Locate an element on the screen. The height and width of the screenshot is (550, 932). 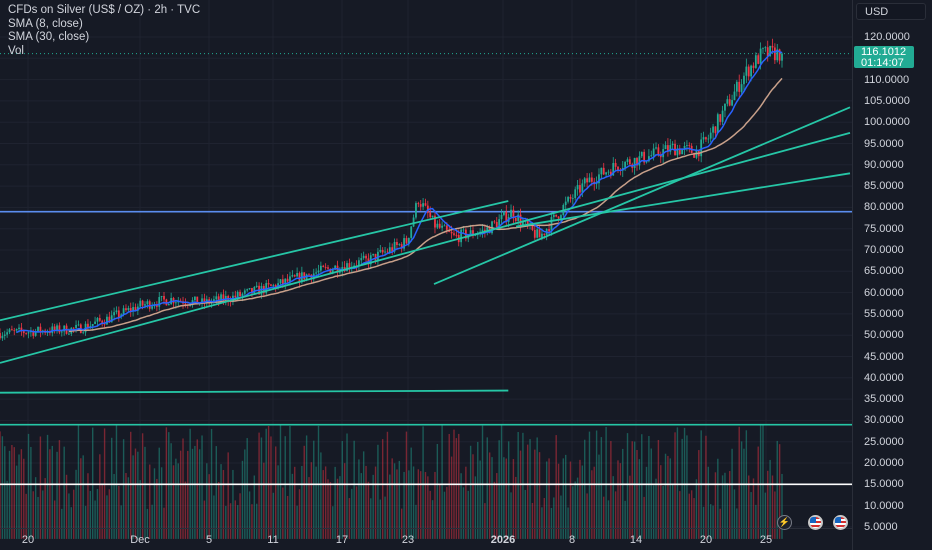
time-axis is located at coordinates (426, 539).